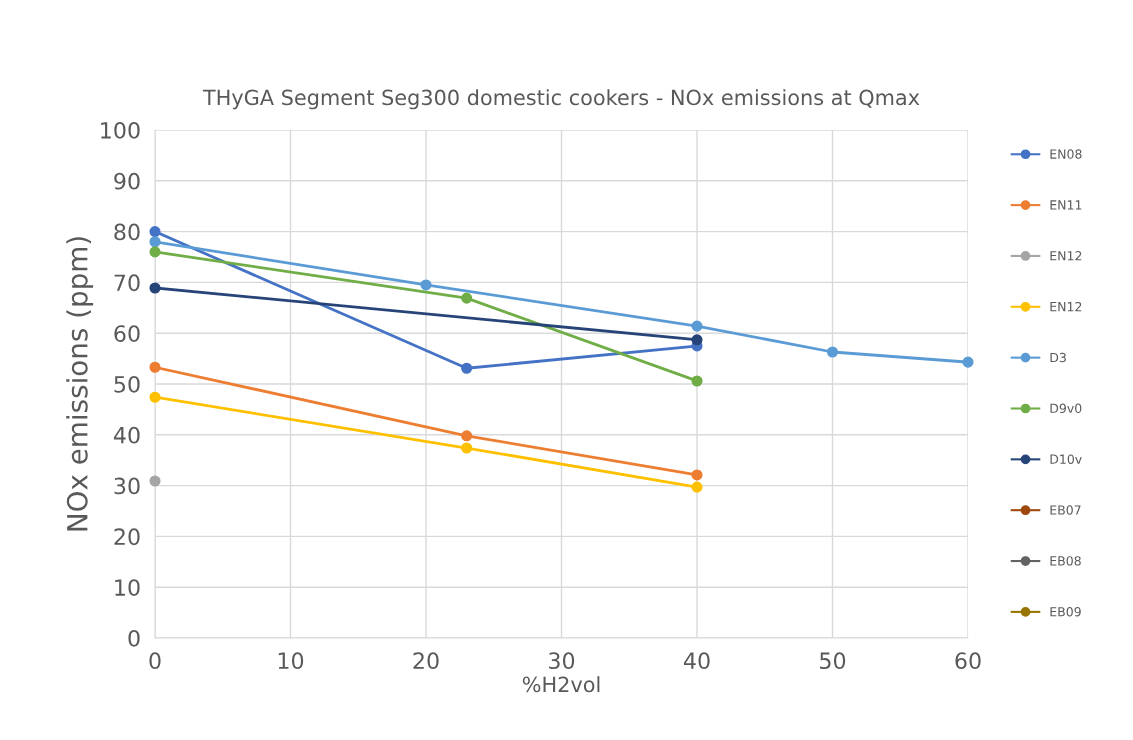 Image resolution: width=1133 pixels, height=740 pixels. Describe the element at coordinates (1066, 408) in the screenshot. I see `legend-label: D9v0` at that location.